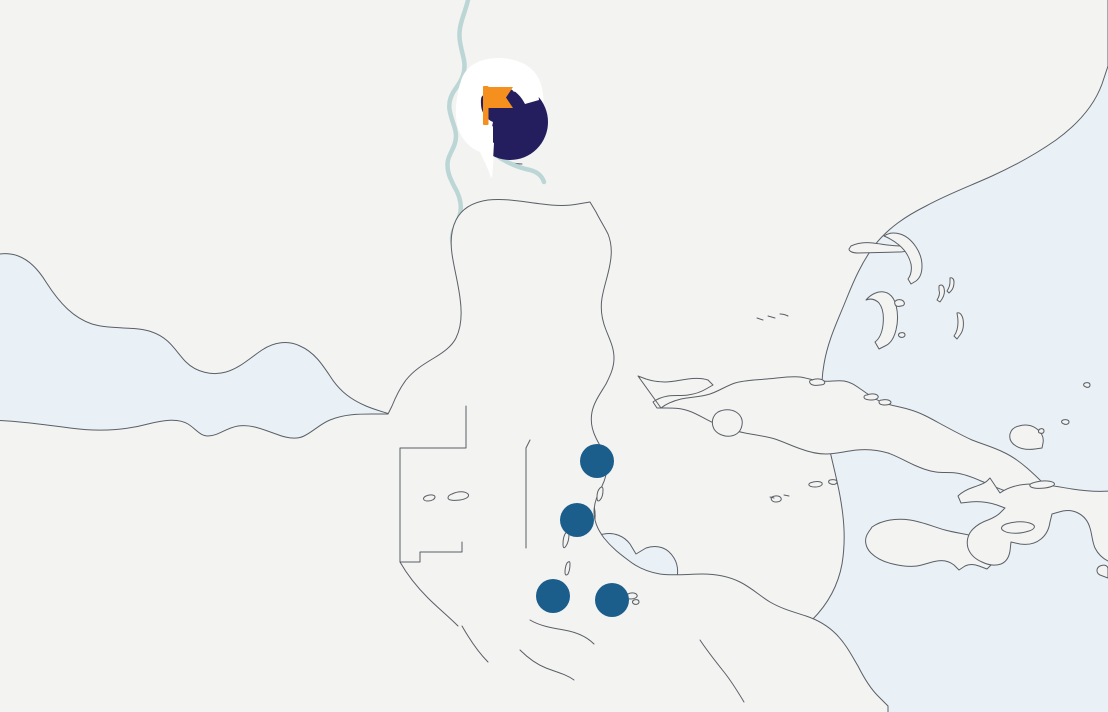 The image size is (1108, 712). I want to click on jamaica, so click(931, 544).